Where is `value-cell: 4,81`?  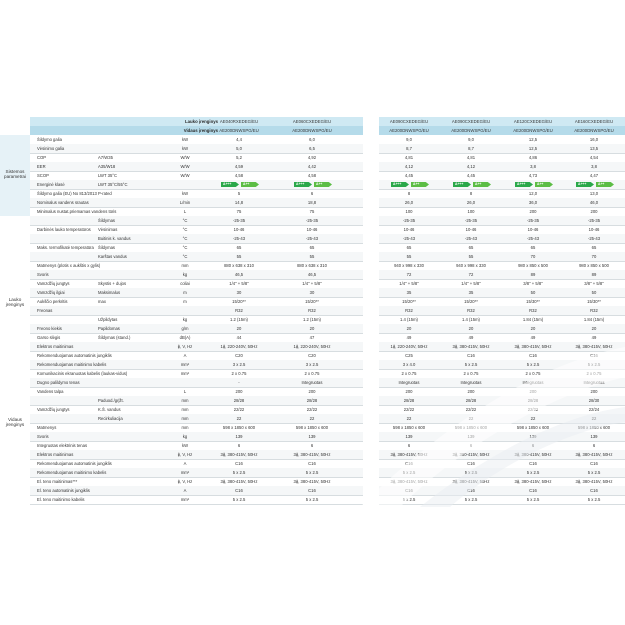 value-cell: 4,81 is located at coordinates (409, 157).